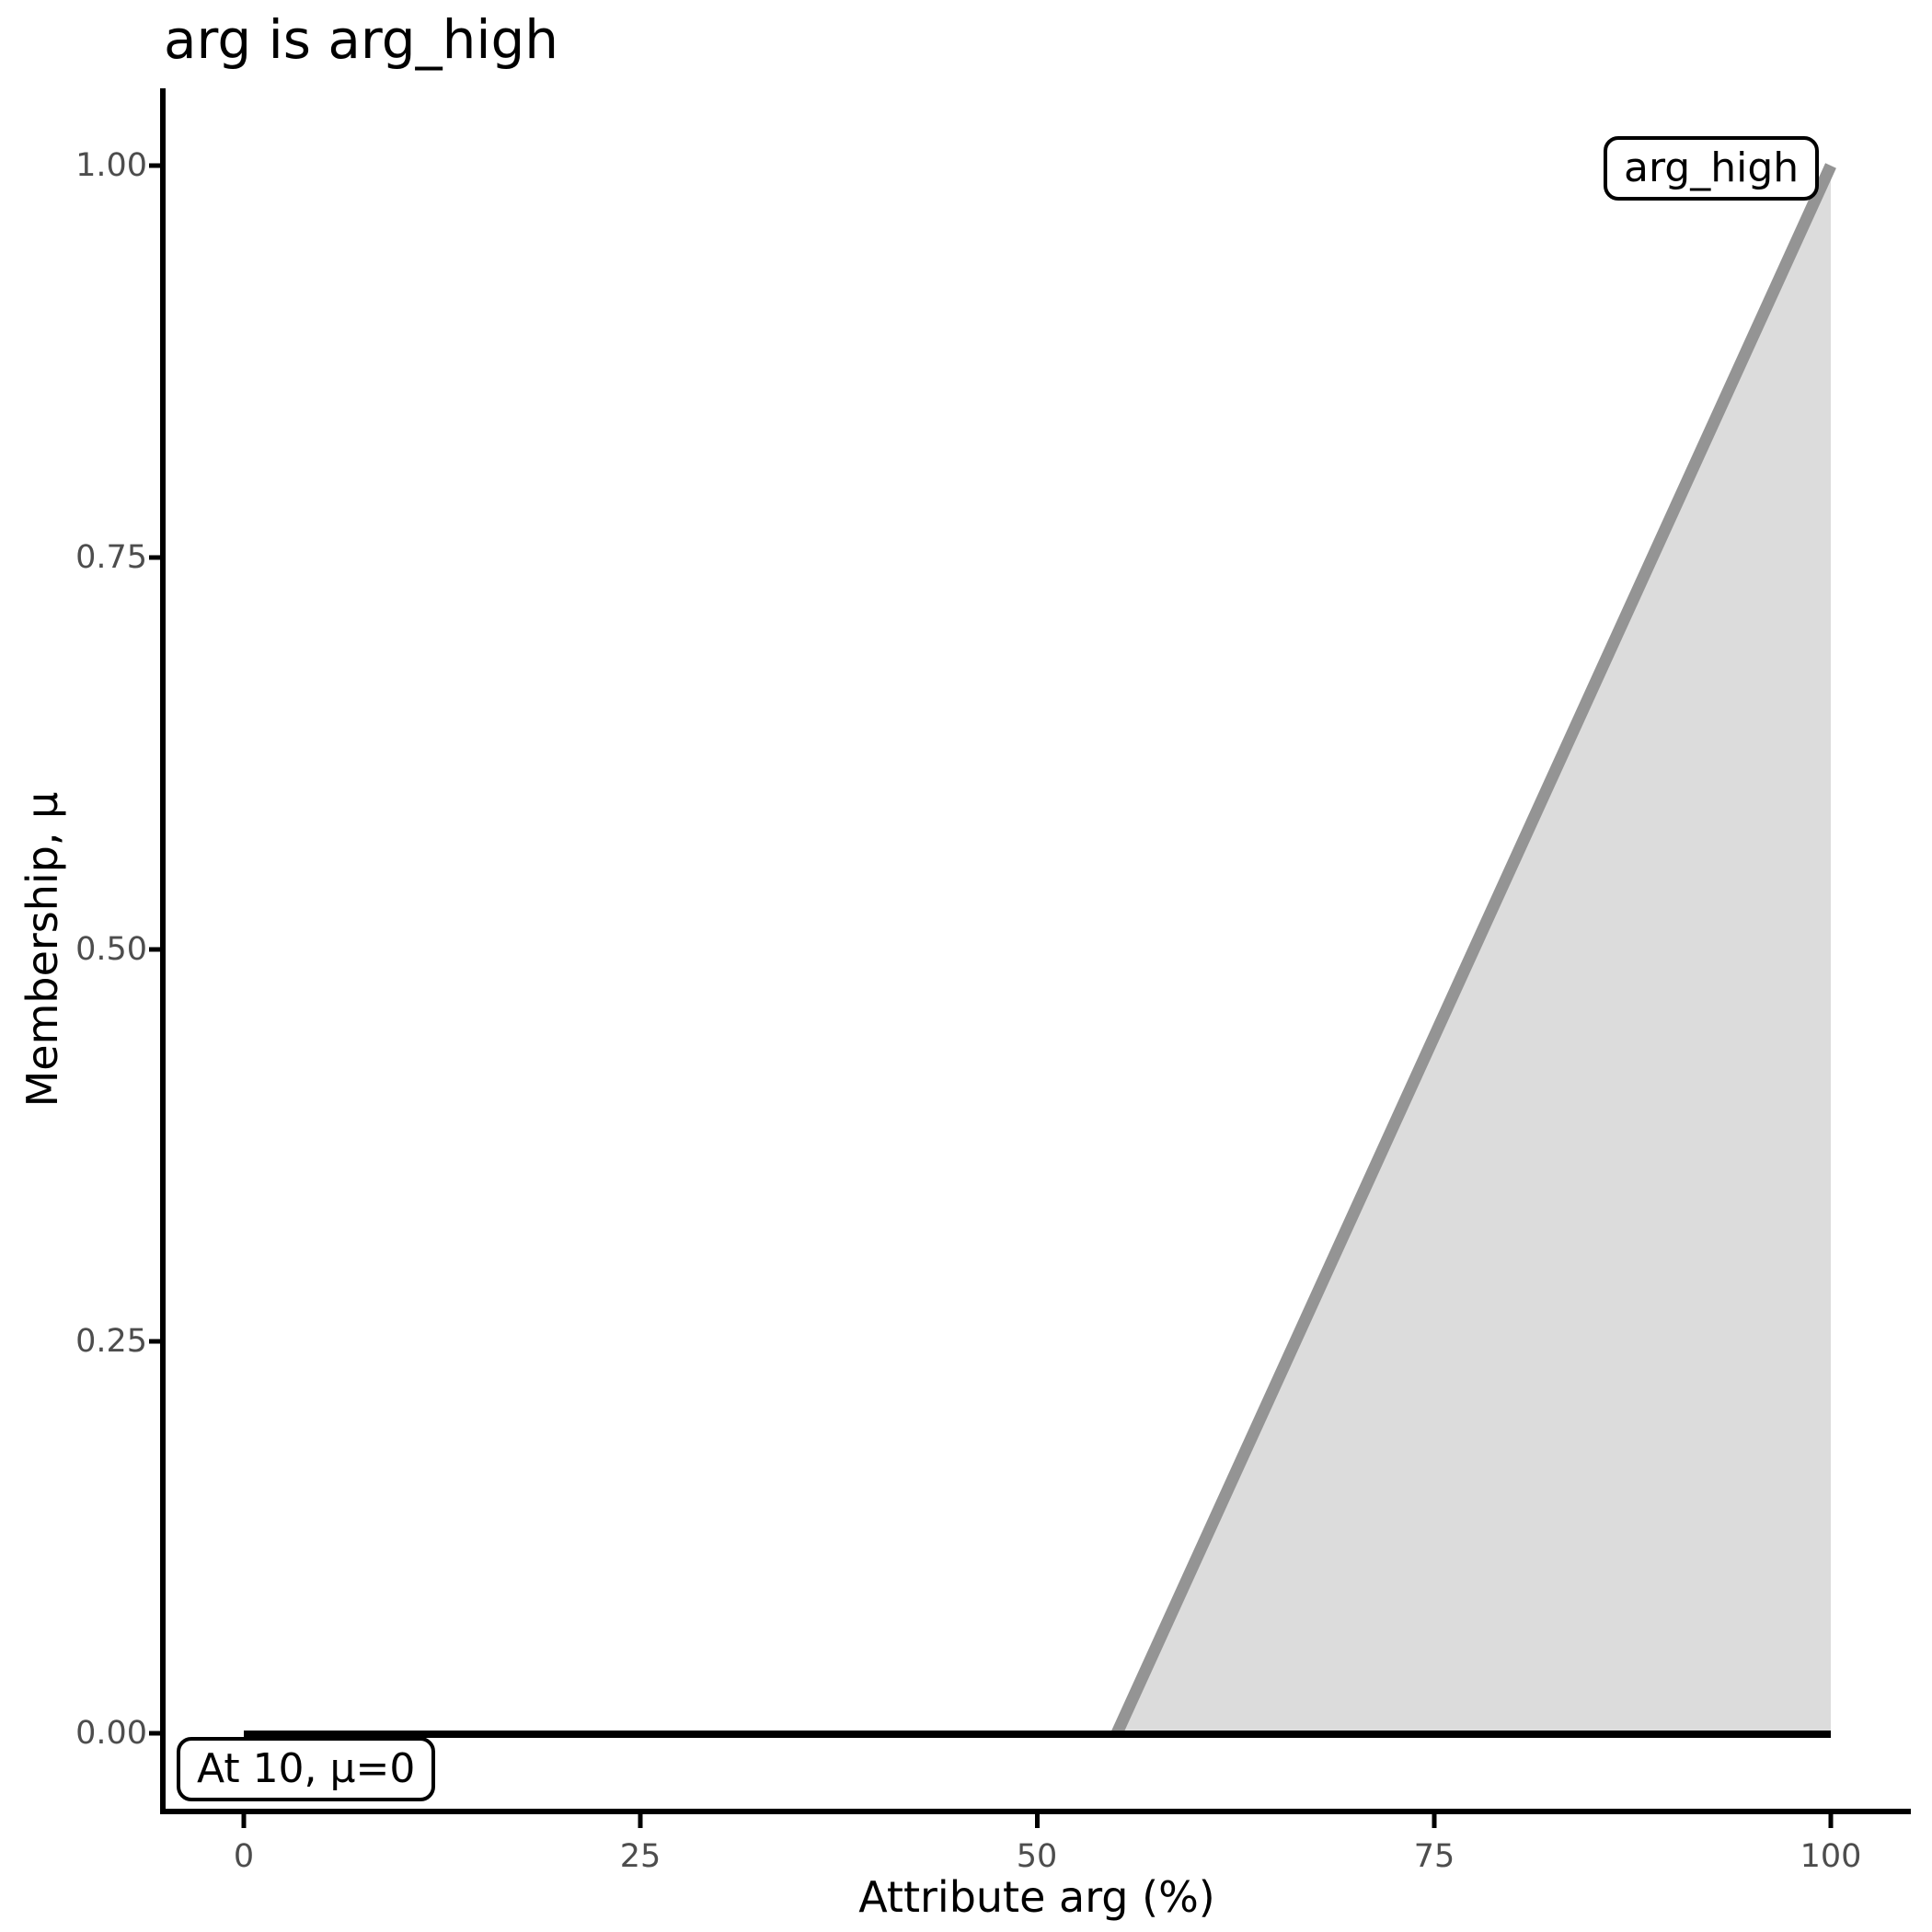  I want to click on x-tick-label-75: 75, so click(1434, 1856).